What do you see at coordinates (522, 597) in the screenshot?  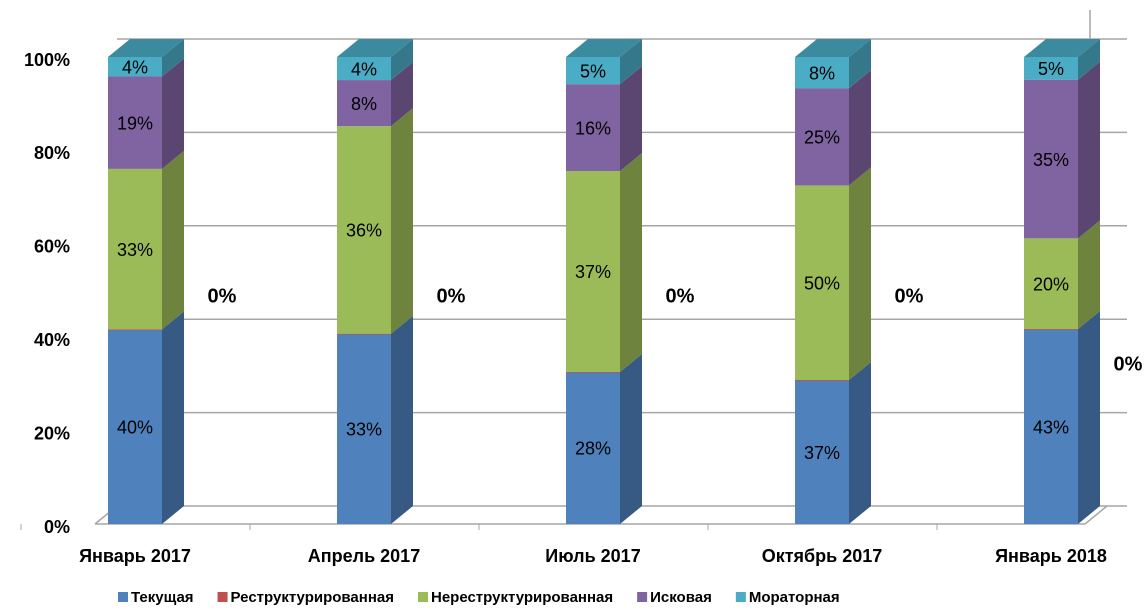 I see `legend-label: Нереструктурированная` at bounding box center [522, 597].